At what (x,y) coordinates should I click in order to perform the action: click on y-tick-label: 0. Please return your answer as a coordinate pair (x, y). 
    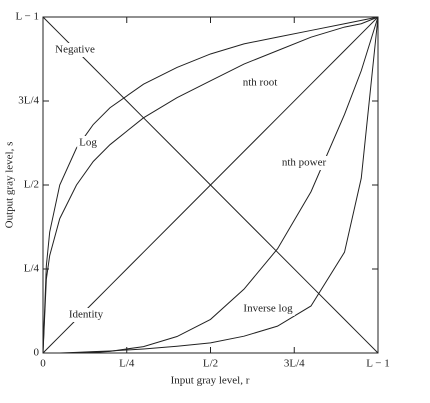
    Looking at the image, I should click on (37, 353).